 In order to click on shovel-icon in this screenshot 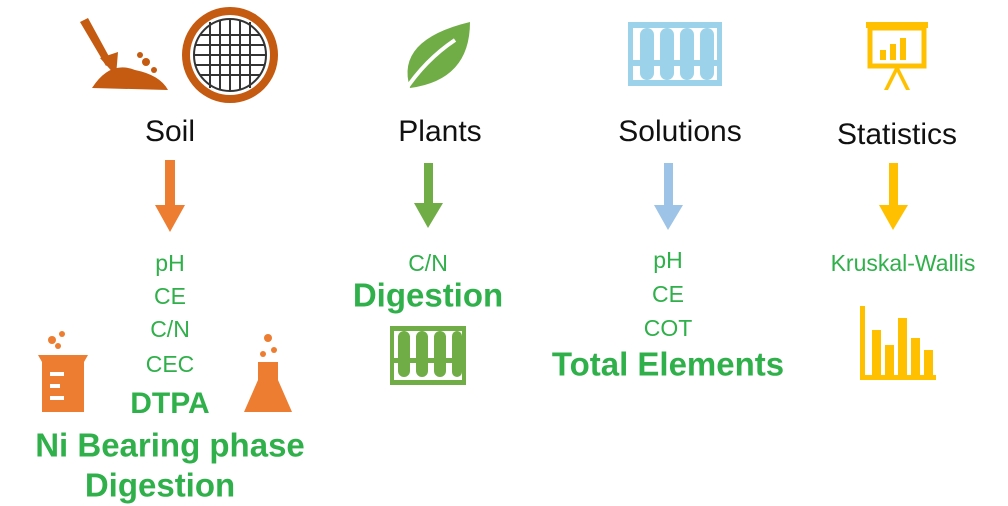, I will do `click(124, 54)`.